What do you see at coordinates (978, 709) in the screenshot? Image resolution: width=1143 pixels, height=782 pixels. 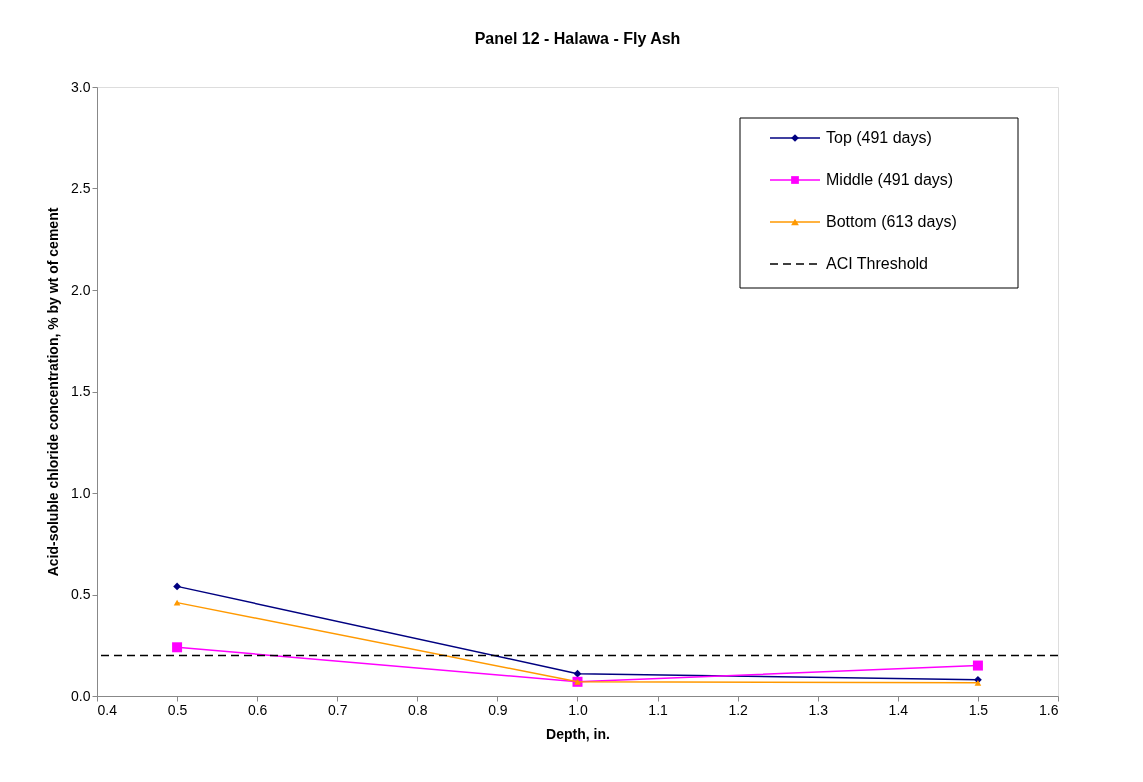 I see `x-tick-label: 1.5` at bounding box center [978, 709].